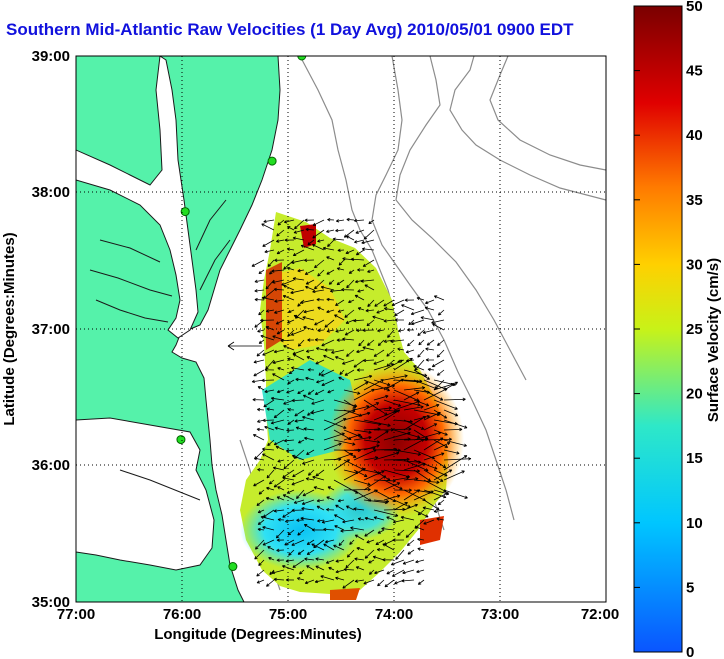 The width and height of the screenshot is (724, 659). What do you see at coordinates (182, 614) in the screenshot?
I see `x-tick-label: 76:00` at bounding box center [182, 614].